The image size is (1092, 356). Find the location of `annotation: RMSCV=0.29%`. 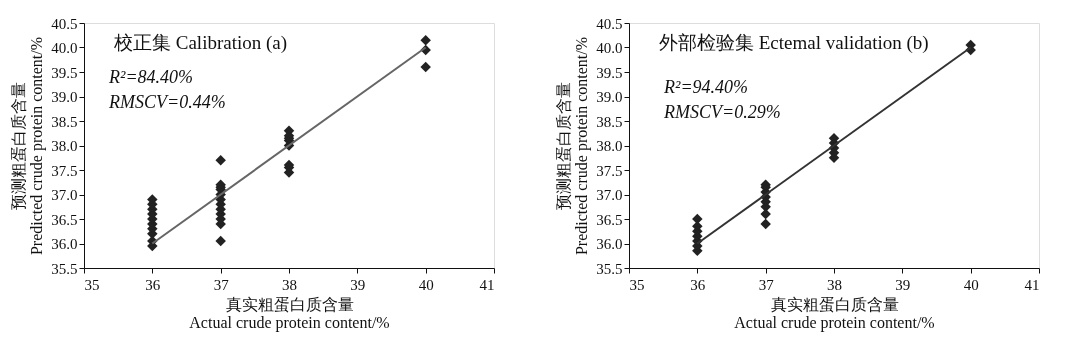

annotation: RMSCV=0.29% is located at coordinates (722, 112).